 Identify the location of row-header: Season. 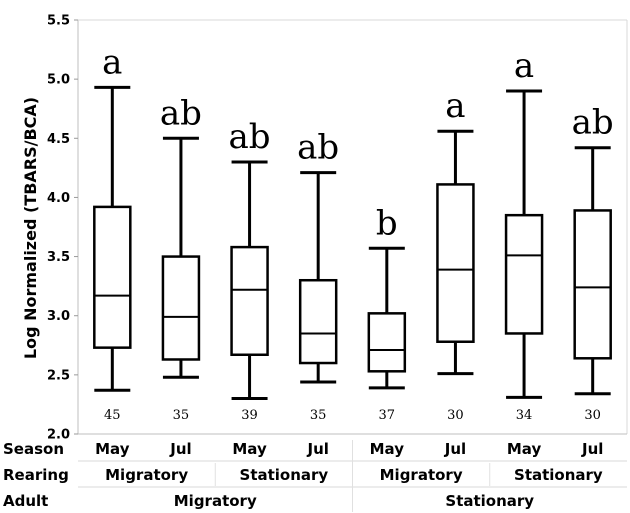
(33, 449).